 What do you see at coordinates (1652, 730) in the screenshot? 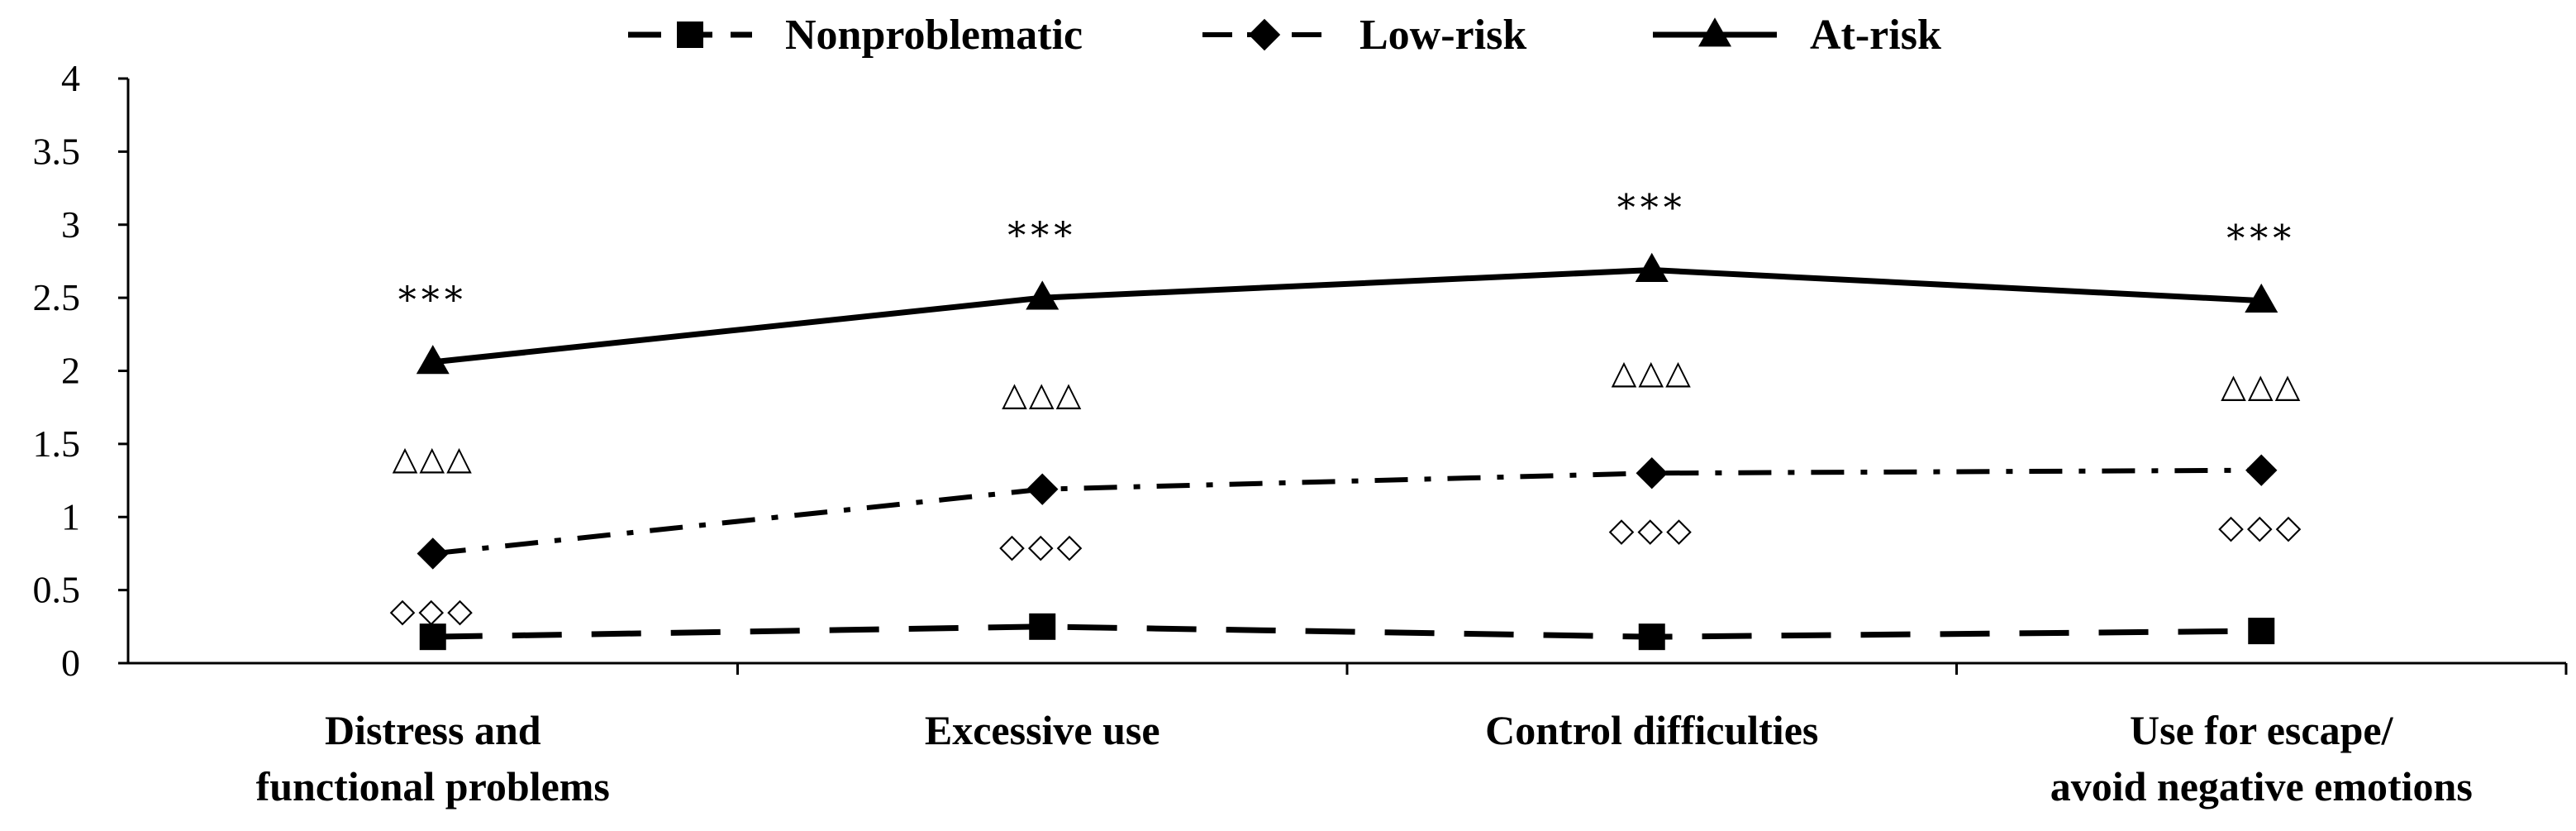
I see `category-label: Control difficulties` at bounding box center [1652, 730].